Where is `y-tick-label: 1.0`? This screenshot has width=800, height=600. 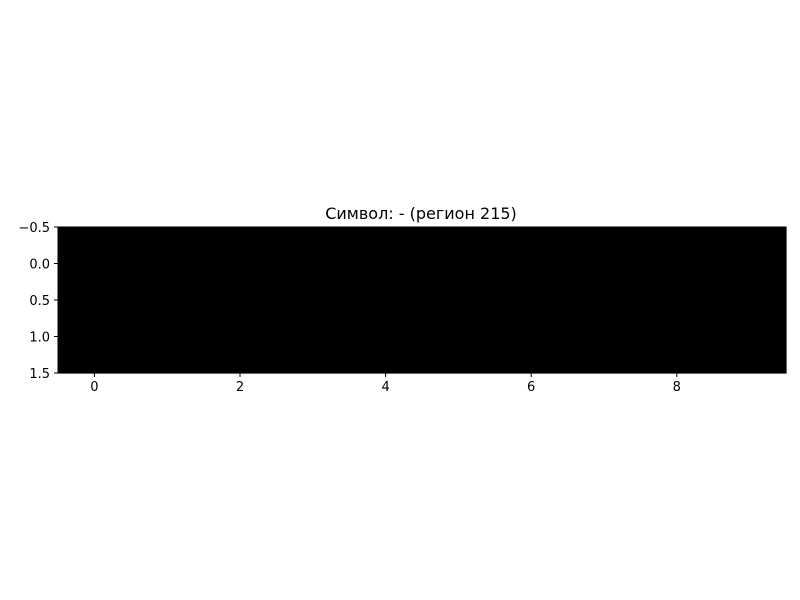 y-tick-label: 1.0 is located at coordinates (39, 338).